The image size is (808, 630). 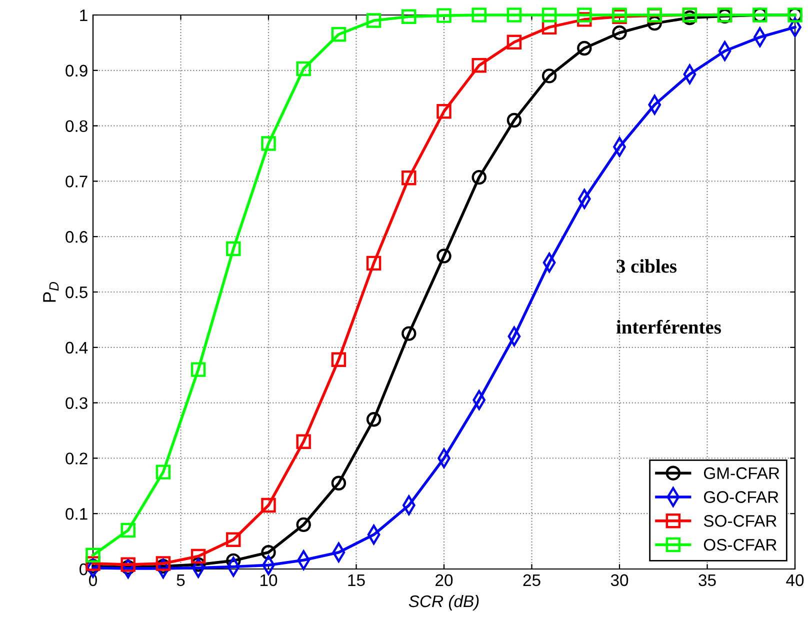 I want to click on y-tick-label: 0.4, so click(x=77, y=348).